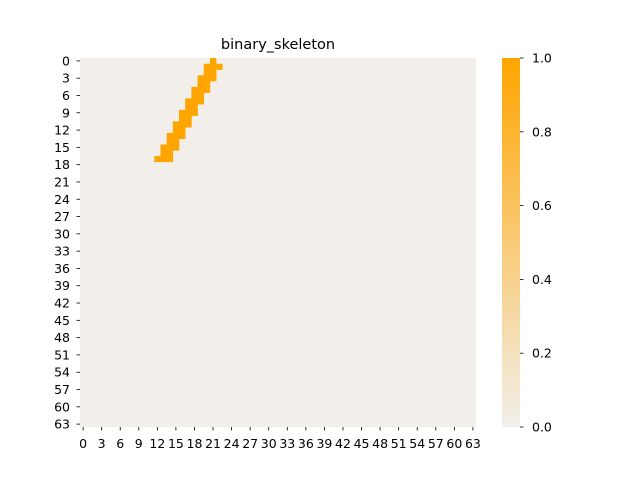  I want to click on x-tick-label: 51, so click(399, 443).